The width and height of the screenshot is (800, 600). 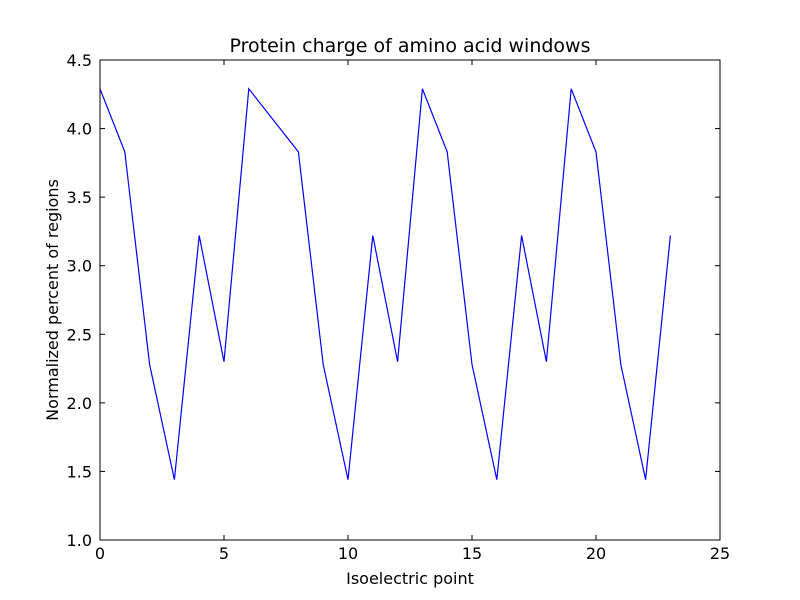 What do you see at coordinates (410, 46) in the screenshot?
I see `chart-title: Protein charge of amino acid windows` at bounding box center [410, 46].